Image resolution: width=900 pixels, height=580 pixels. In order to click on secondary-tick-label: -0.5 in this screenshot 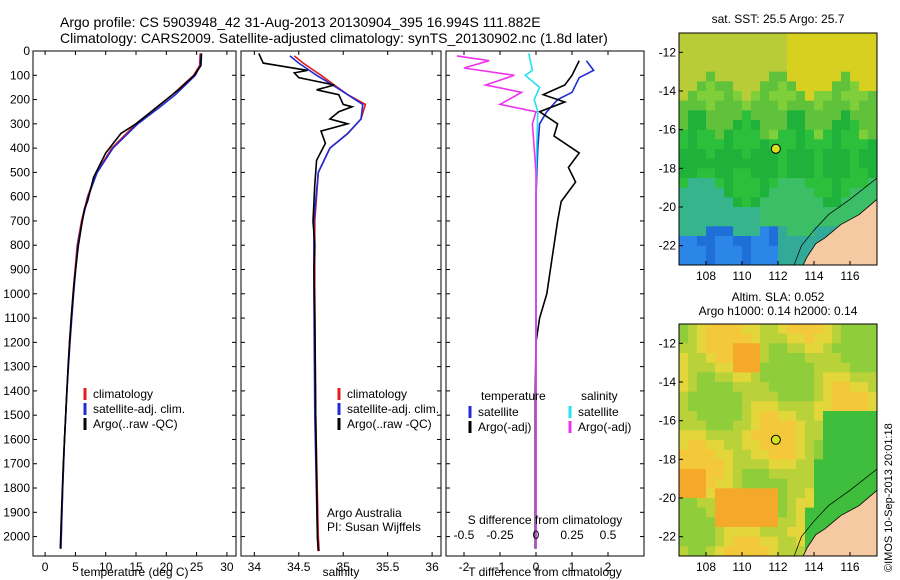, I will do `click(464, 535)`.